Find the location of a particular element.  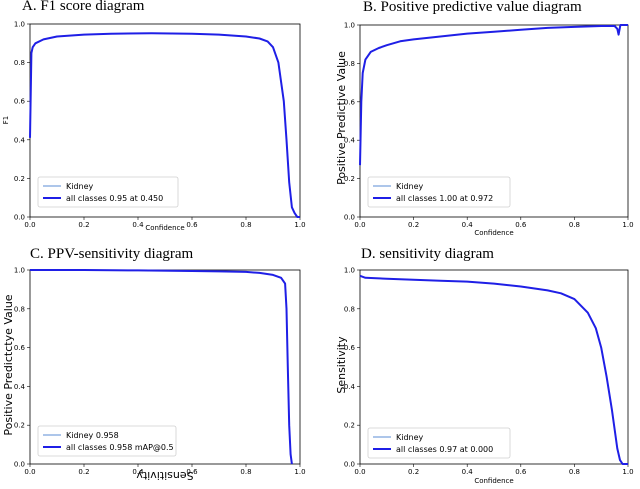

panel-a-legend-label: all classes 0.95 at 0.450 is located at coordinates (114, 198).